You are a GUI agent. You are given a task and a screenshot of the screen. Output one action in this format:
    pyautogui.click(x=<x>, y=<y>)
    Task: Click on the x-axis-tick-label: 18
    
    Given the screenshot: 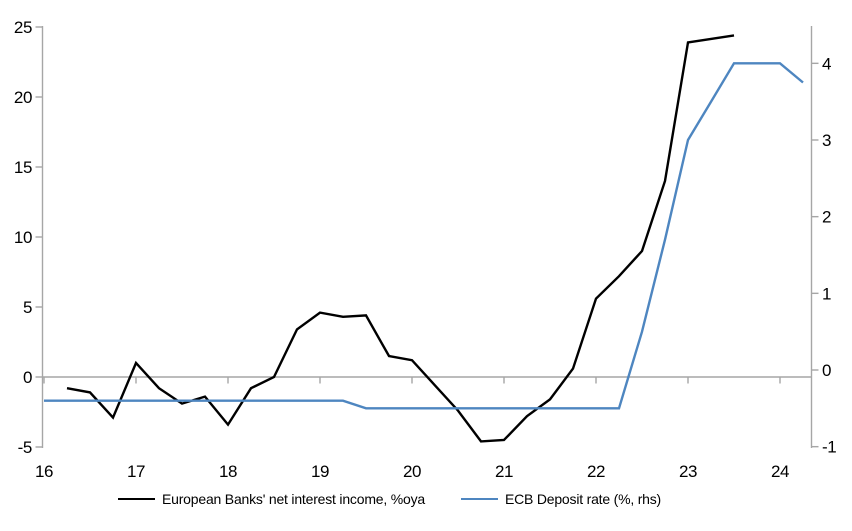 What is the action you would take?
    pyautogui.click(x=228, y=471)
    